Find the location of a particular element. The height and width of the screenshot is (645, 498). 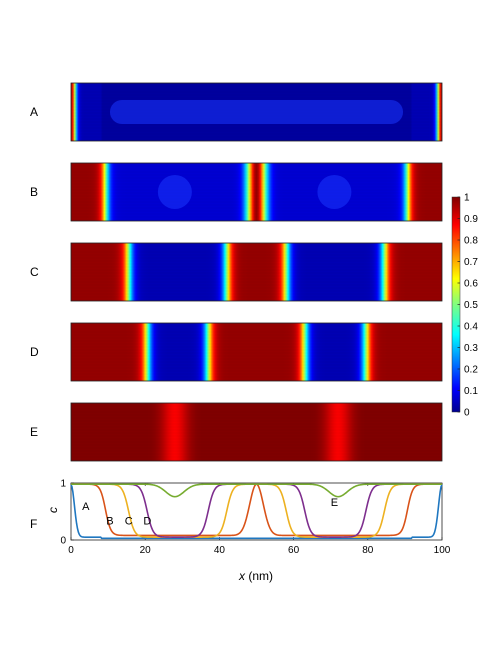

x-tick-label: 20 is located at coordinates (146, 550).